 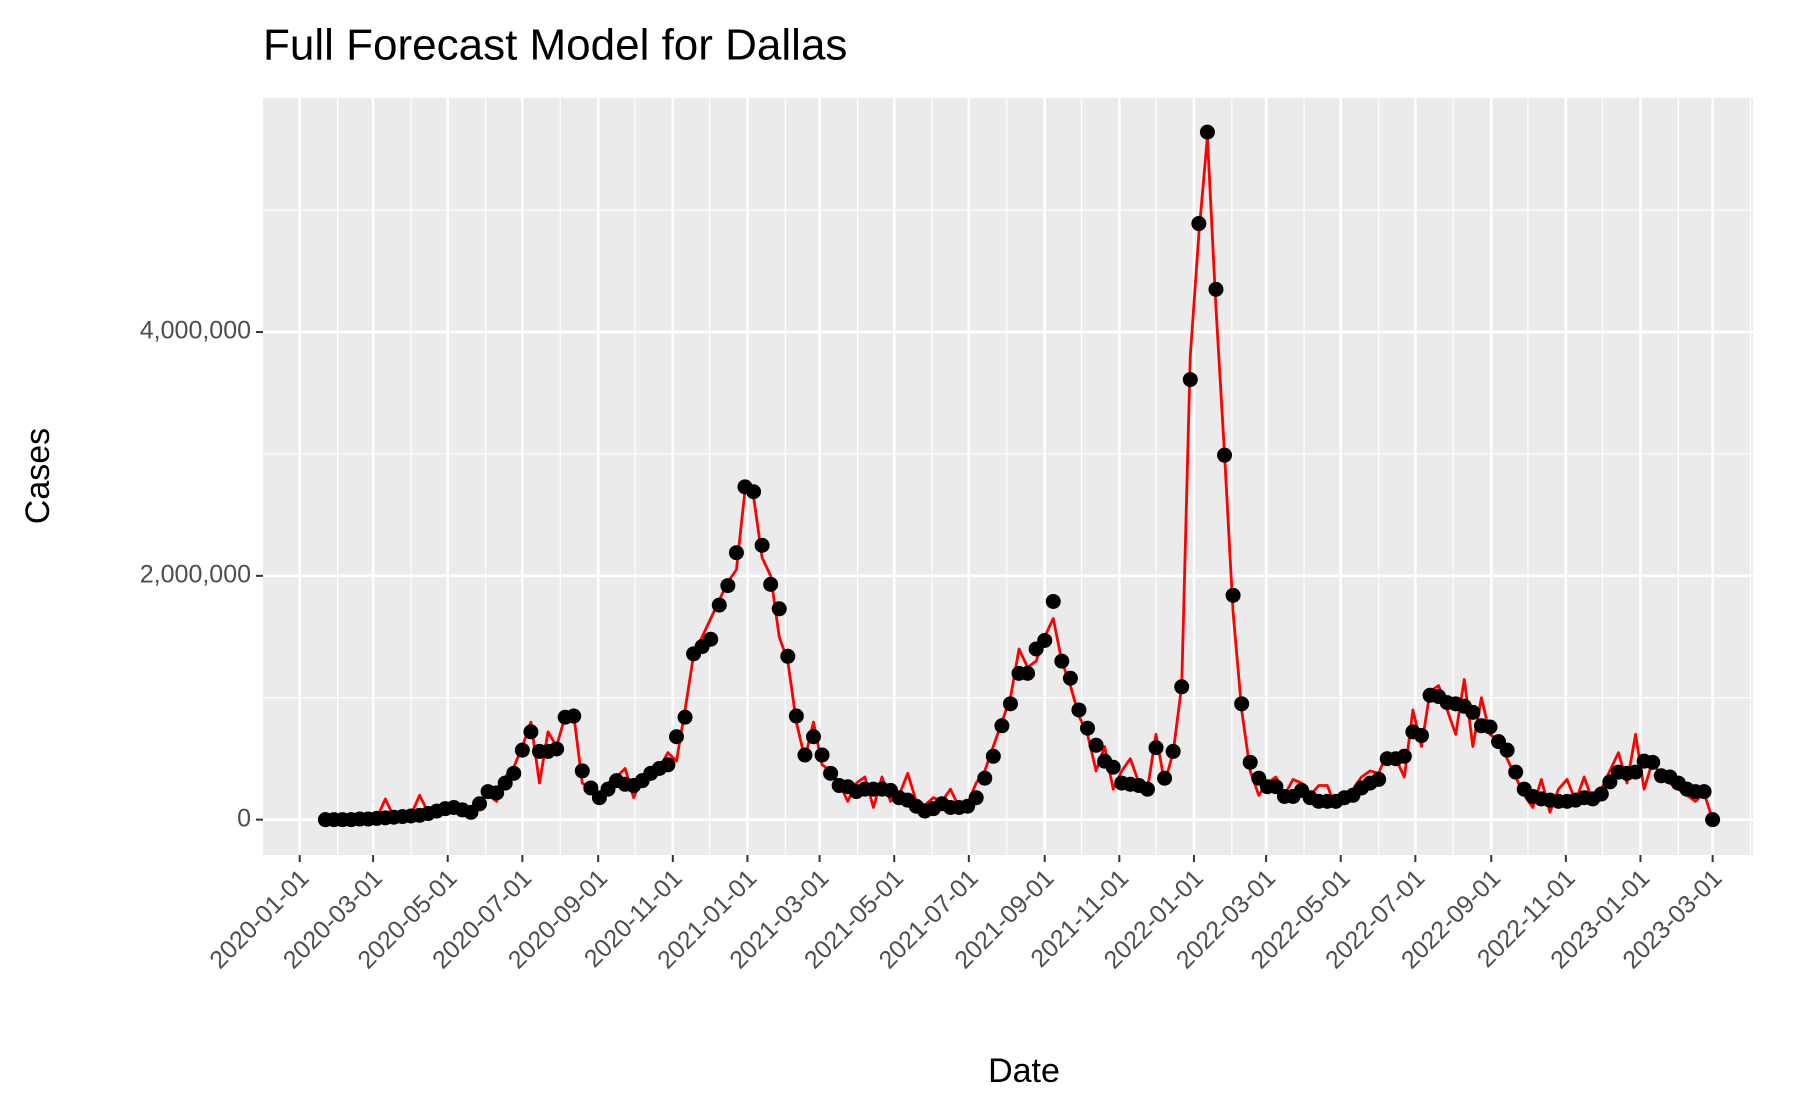 I want to click on y-tick-label: 4,000,000, so click(x=195, y=331).